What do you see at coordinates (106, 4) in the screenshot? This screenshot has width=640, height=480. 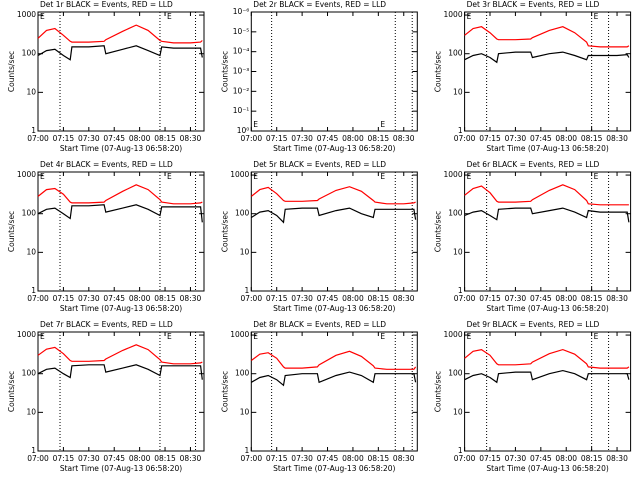 I see `chart-title: Det 1r BLACK = Events, RED = LLD` at bounding box center [106, 4].